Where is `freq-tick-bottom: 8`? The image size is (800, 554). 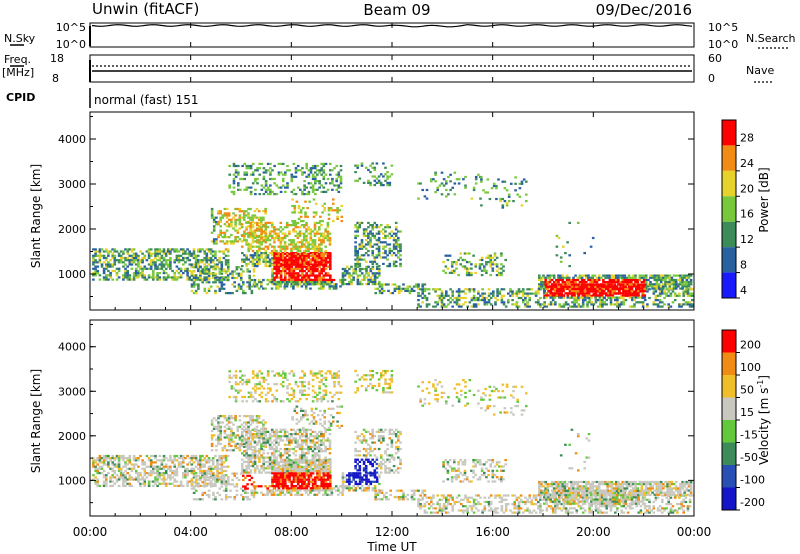 freq-tick-bottom: 8 is located at coordinates (55, 78).